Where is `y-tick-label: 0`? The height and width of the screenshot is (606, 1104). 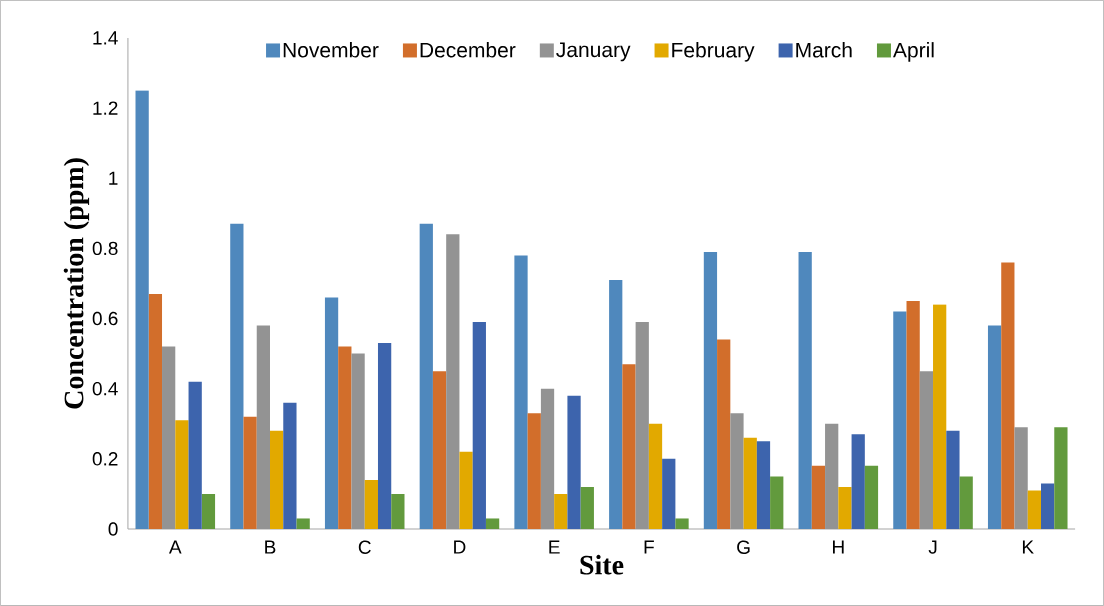 y-tick-label: 0 is located at coordinates (113, 529).